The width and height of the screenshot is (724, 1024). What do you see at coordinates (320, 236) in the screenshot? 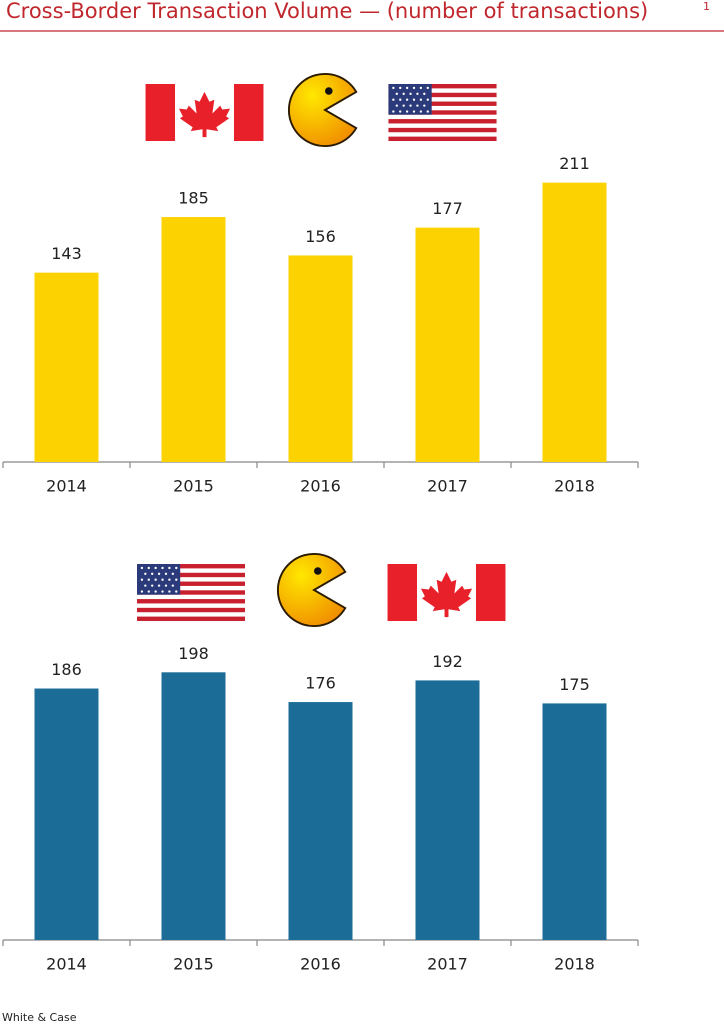
I see `value-label: 156` at bounding box center [320, 236].